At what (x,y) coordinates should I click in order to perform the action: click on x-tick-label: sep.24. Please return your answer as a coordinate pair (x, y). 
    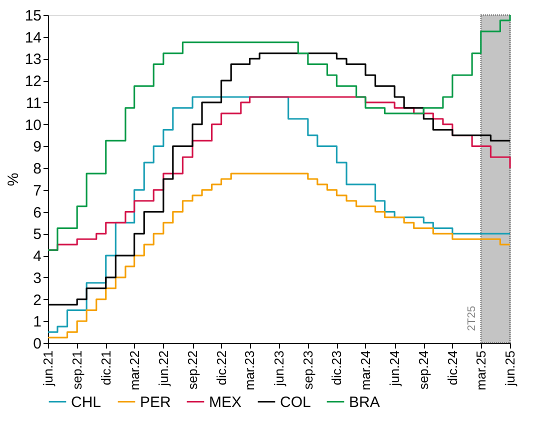
    Looking at the image, I should click on (424, 370).